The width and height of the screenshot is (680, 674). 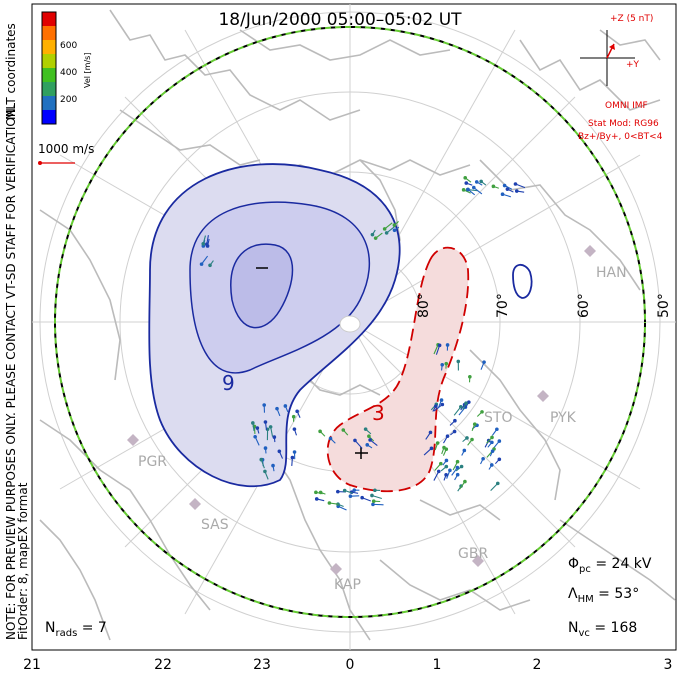 What do you see at coordinates (350, 665) in the screenshot?
I see `mlt-label-0: 0` at bounding box center [350, 665].